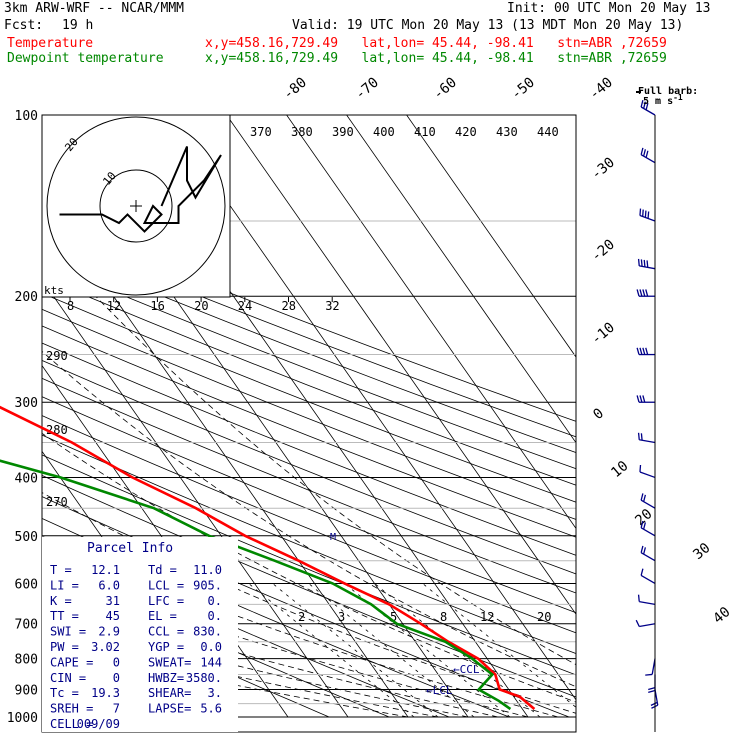  Describe the element at coordinates (26, 297) in the screenshot. I see `pressure-tick-label: 200` at that location.